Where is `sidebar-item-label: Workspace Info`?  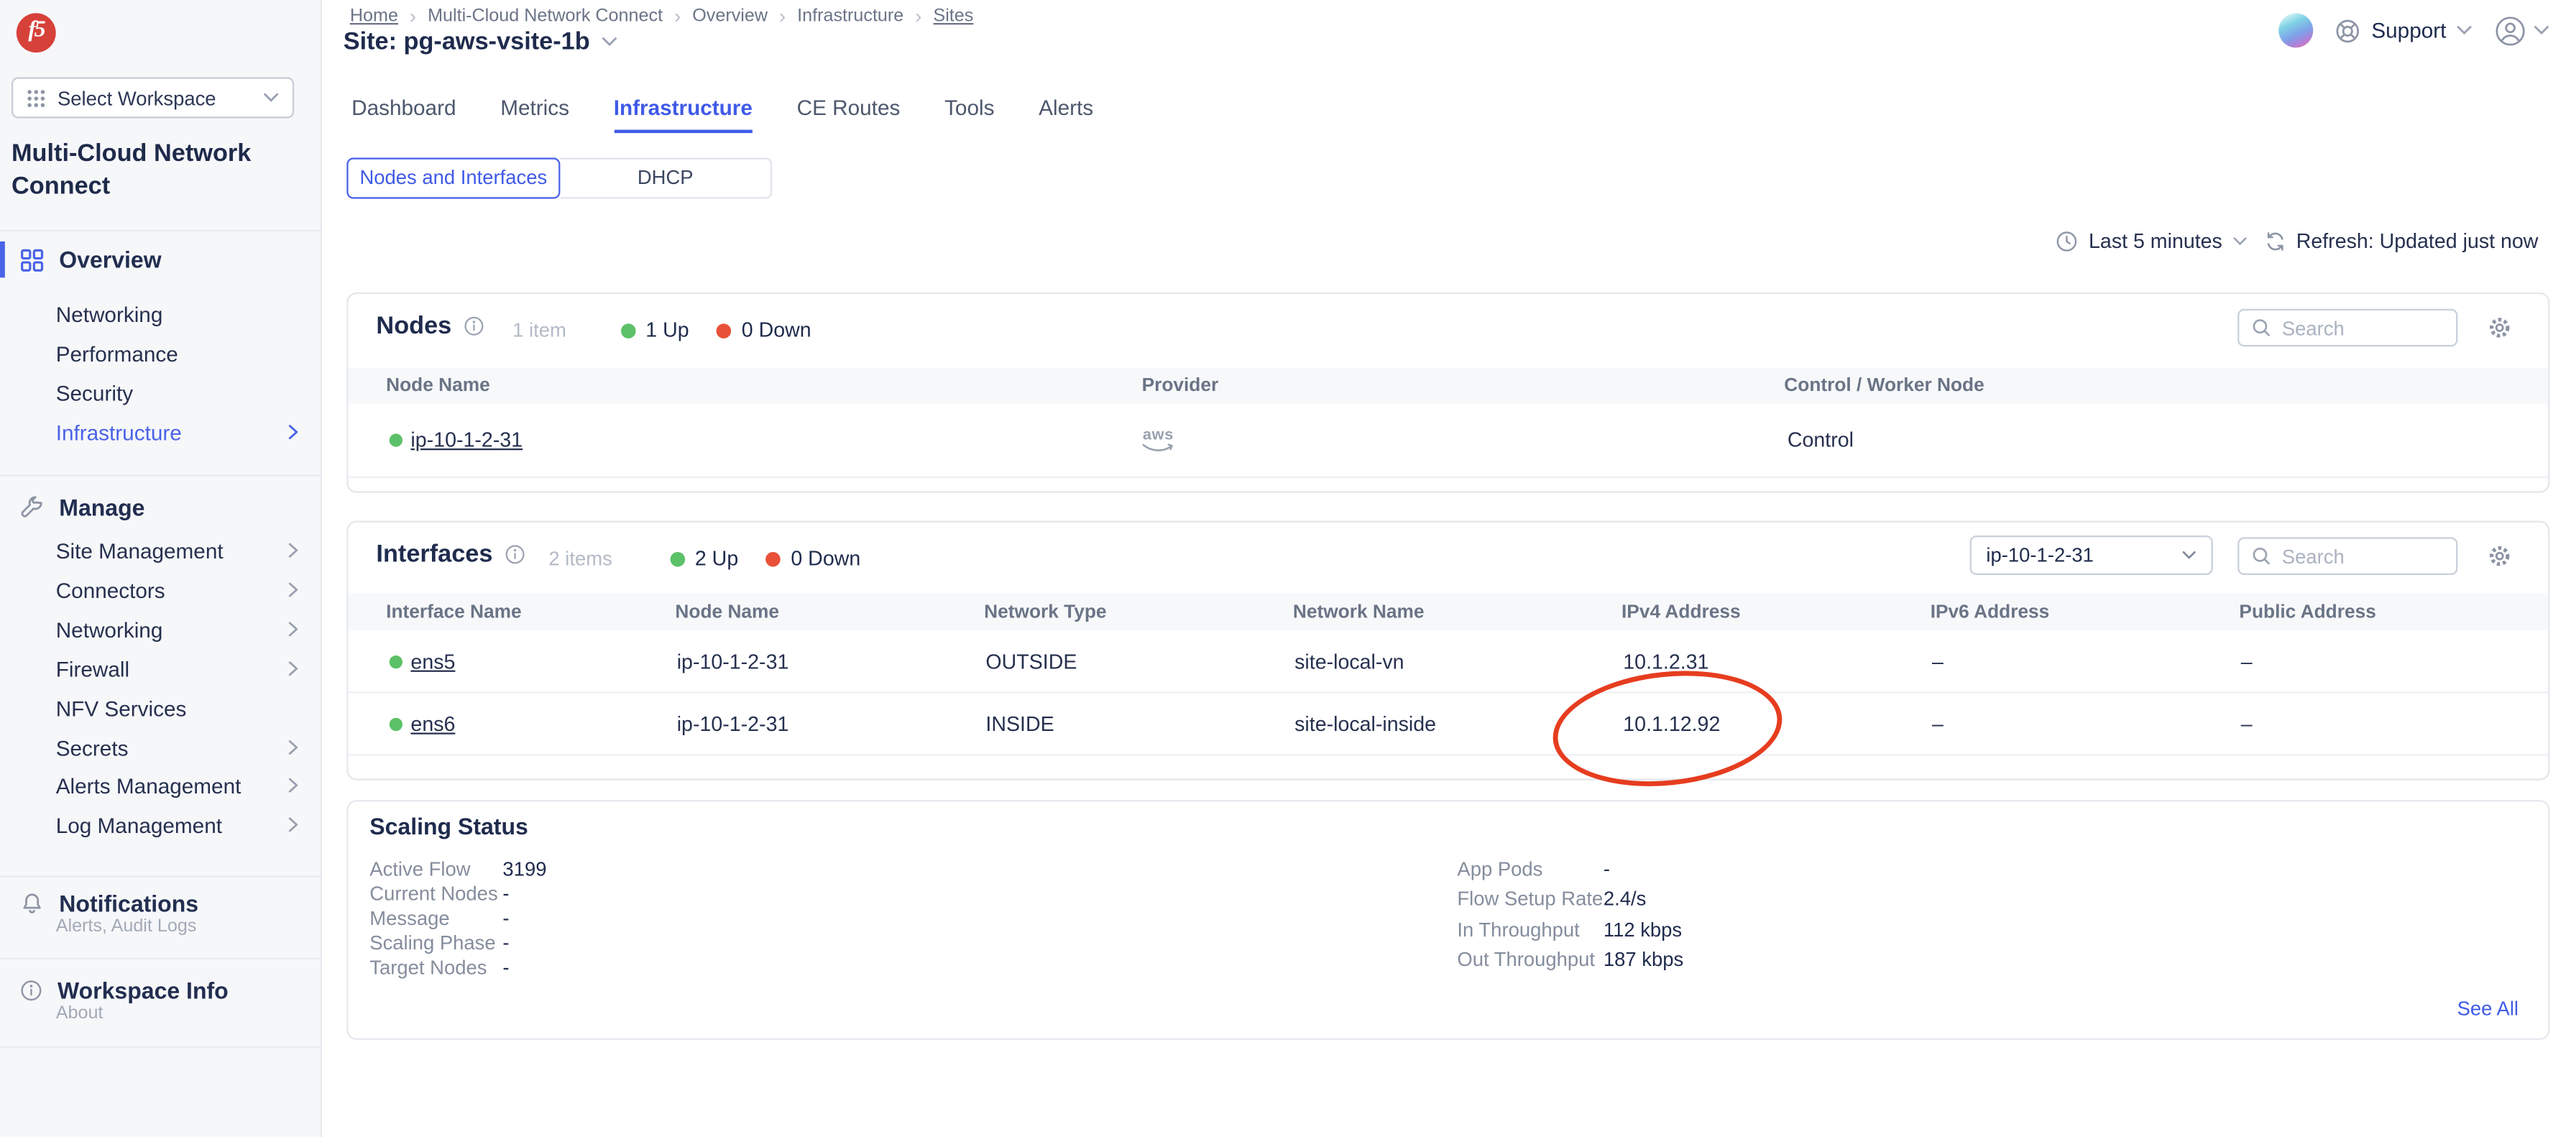
sidebar-item-label: Workspace Info is located at coordinates (143, 990).